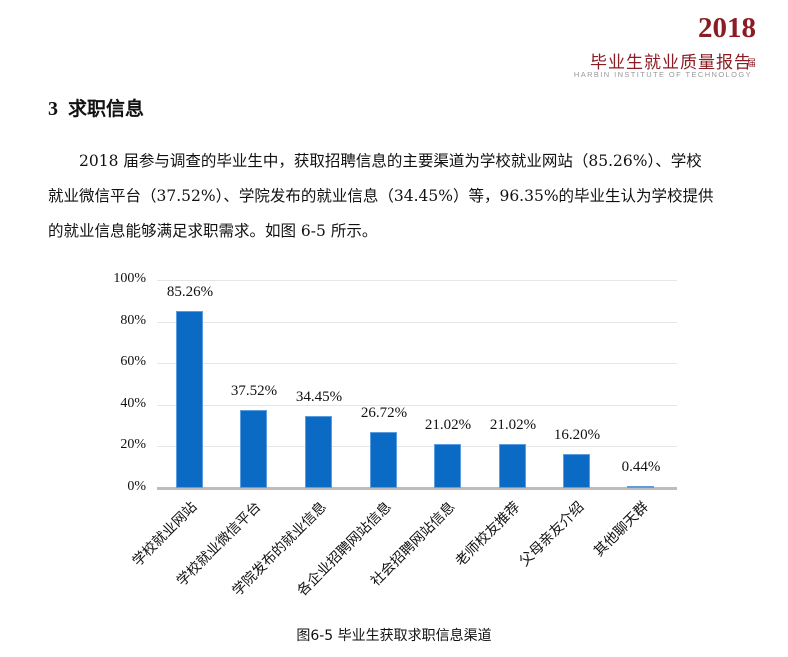  What do you see at coordinates (727, 40) in the screenshot?
I see `brand-year: 2018届` at bounding box center [727, 40].